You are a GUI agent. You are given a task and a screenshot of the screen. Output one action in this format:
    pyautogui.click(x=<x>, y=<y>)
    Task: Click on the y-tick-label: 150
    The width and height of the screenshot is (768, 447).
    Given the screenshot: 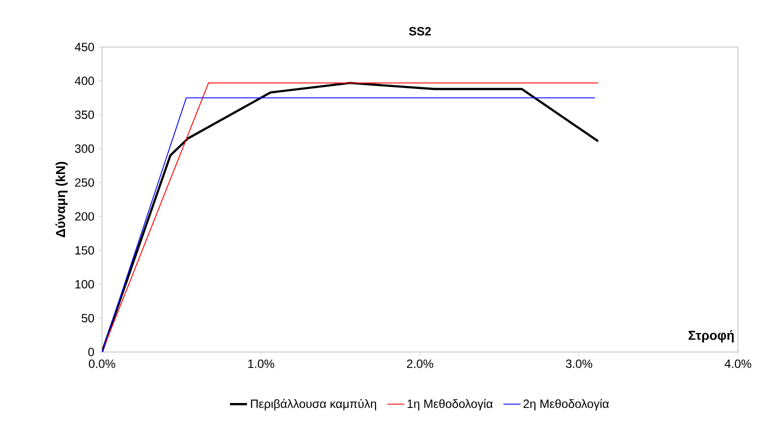 What is the action you would take?
    pyautogui.click(x=84, y=250)
    